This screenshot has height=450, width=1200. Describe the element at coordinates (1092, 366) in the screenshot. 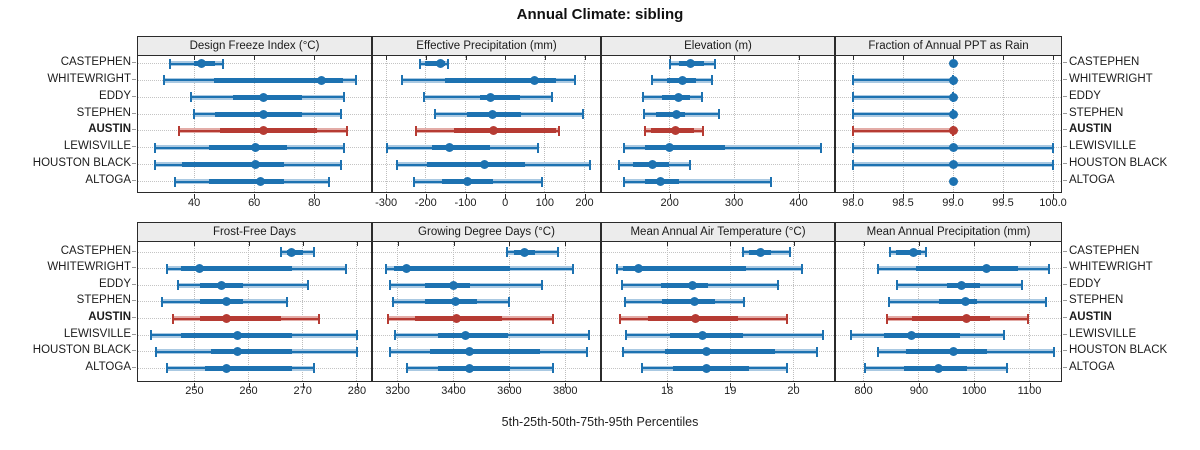

I see `row-label-right: ALTOGA` at that location.